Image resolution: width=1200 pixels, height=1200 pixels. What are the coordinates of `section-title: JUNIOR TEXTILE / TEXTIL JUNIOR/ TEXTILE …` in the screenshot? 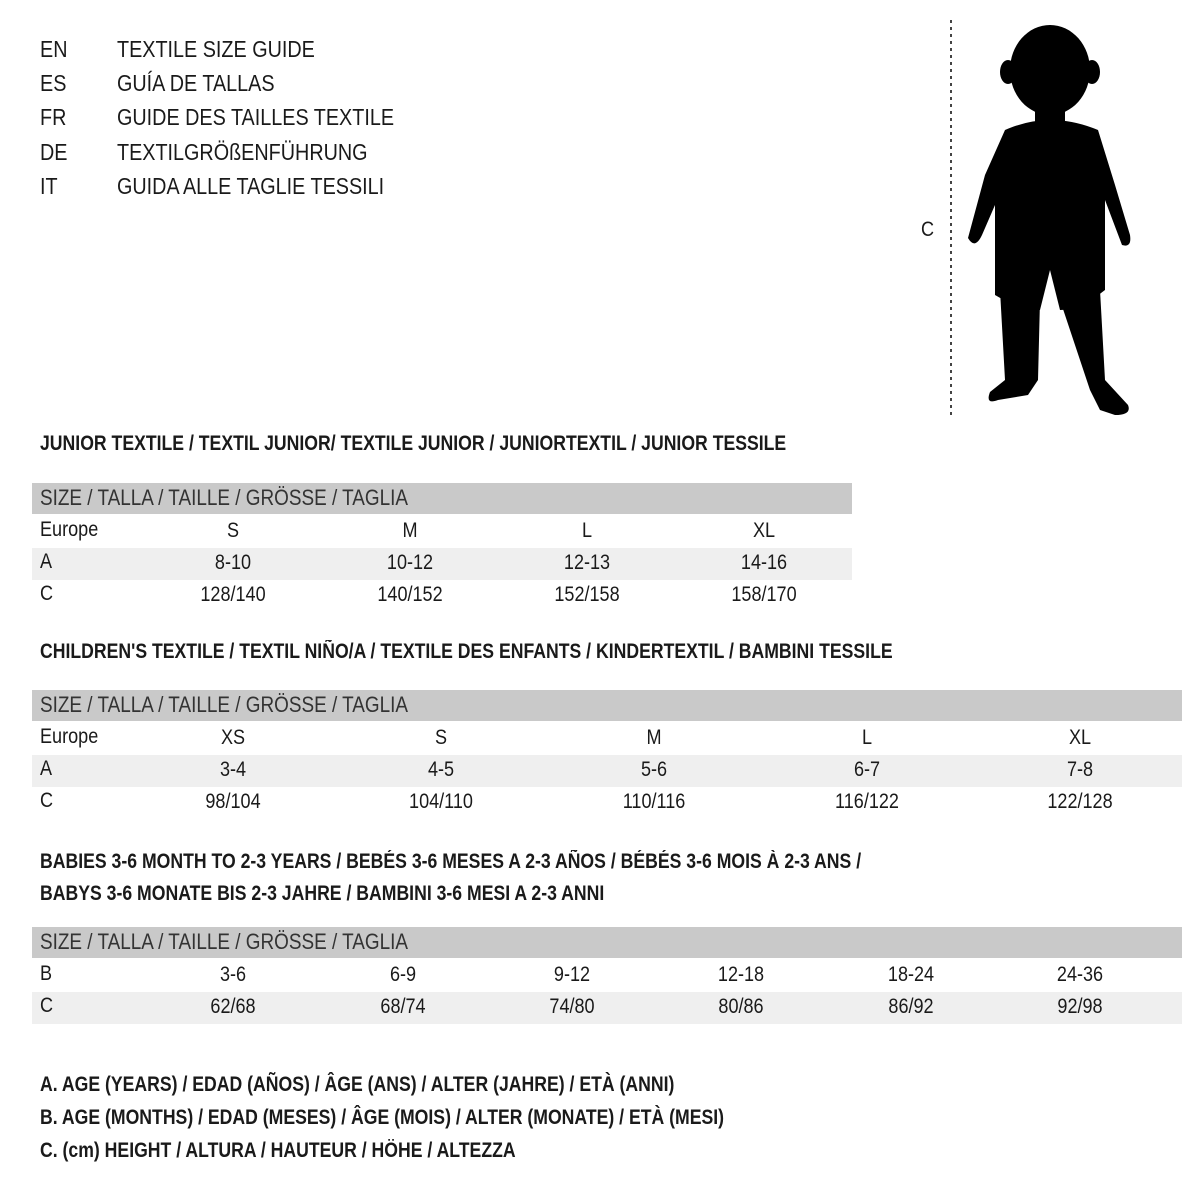 It's located at (413, 443).